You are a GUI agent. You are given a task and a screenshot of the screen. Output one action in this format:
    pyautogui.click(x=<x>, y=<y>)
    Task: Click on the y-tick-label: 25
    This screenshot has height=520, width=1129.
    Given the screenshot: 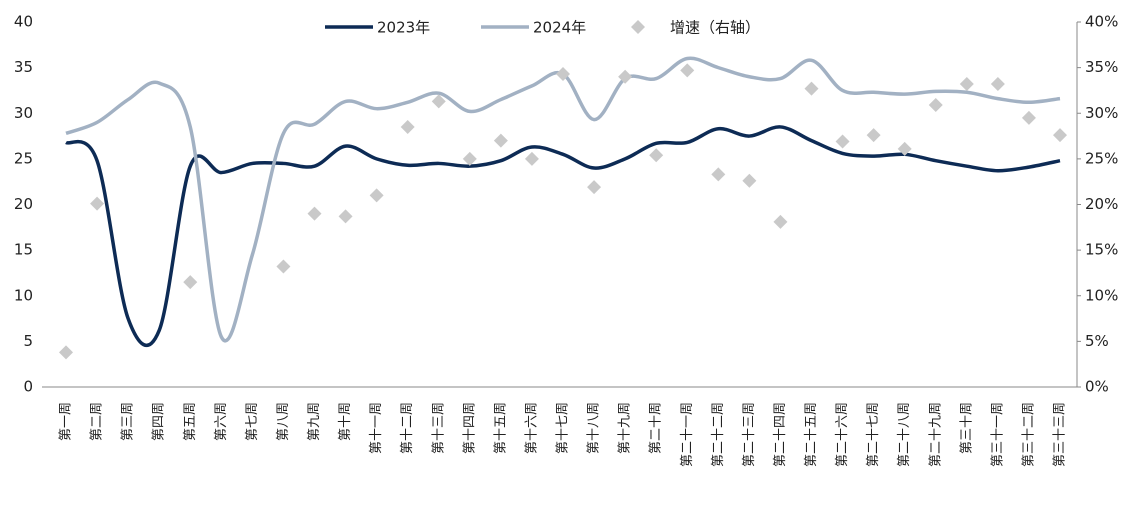 What is the action you would take?
    pyautogui.click(x=23, y=158)
    